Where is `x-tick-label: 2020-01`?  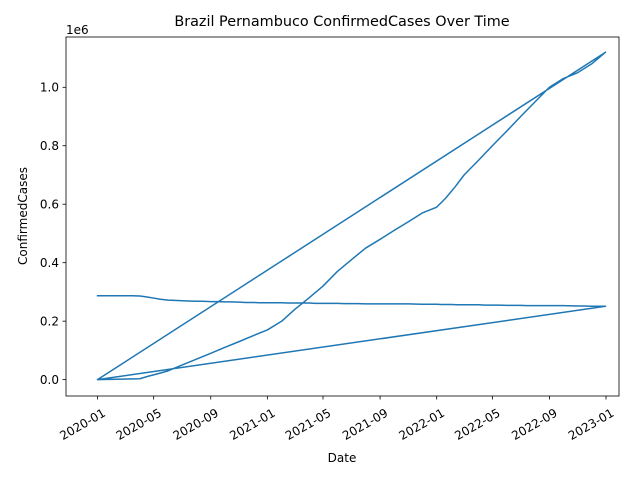 x-tick-label: 2020-01 is located at coordinates (82, 424).